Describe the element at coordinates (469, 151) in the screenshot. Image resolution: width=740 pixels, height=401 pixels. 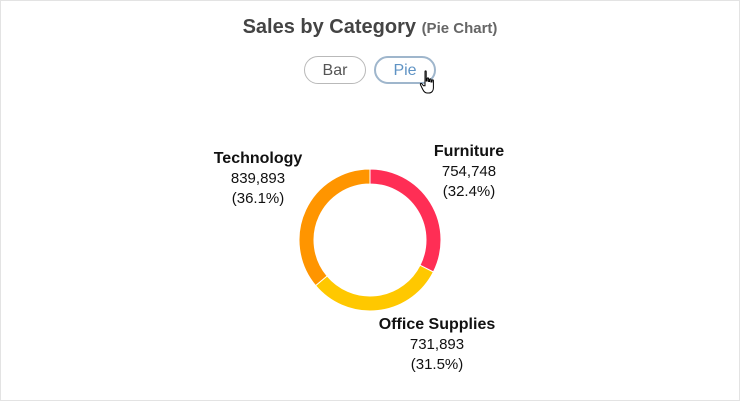
I see `slice-label-name: Furniture` at that location.